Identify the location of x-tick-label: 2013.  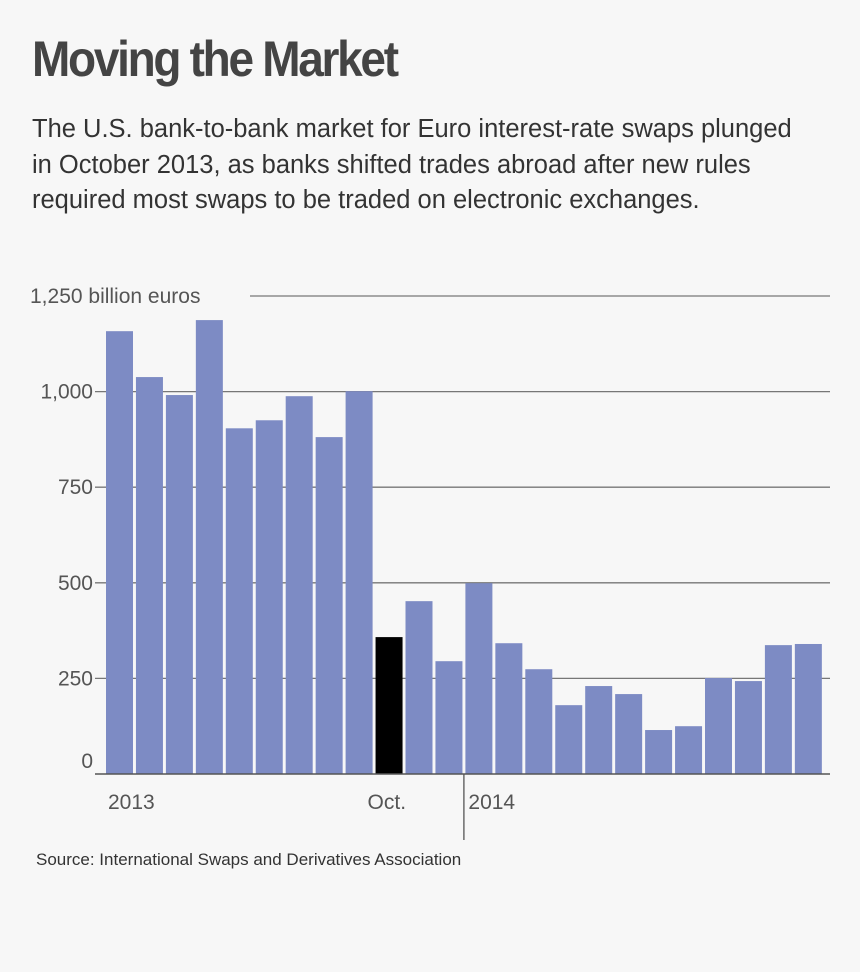
(131, 802).